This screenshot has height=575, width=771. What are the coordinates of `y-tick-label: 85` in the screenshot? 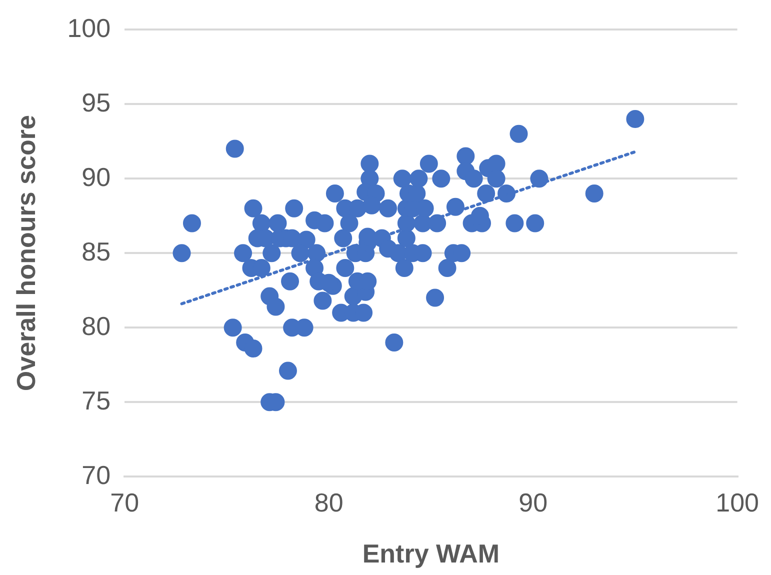 It's located at (96, 251).